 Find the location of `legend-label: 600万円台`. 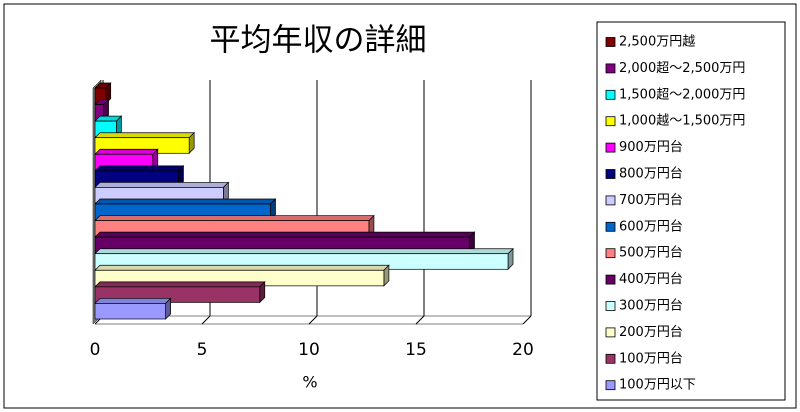

legend-label: 600万円台 is located at coordinates (651, 226).